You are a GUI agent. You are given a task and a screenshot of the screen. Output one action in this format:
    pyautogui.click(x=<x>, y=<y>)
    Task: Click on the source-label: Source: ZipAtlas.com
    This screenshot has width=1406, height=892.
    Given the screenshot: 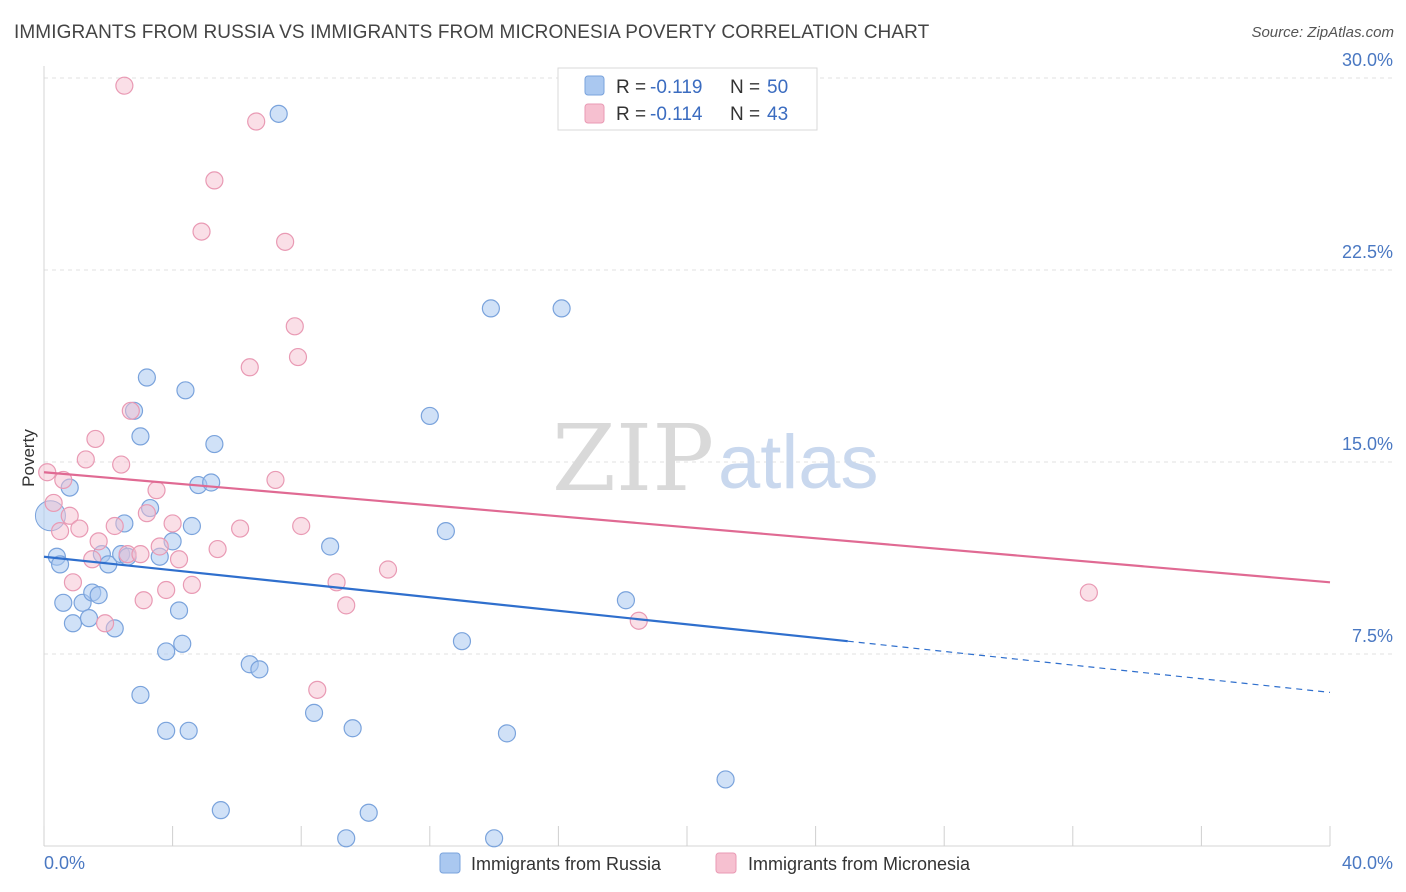 What is the action you would take?
    pyautogui.click(x=1322, y=32)
    